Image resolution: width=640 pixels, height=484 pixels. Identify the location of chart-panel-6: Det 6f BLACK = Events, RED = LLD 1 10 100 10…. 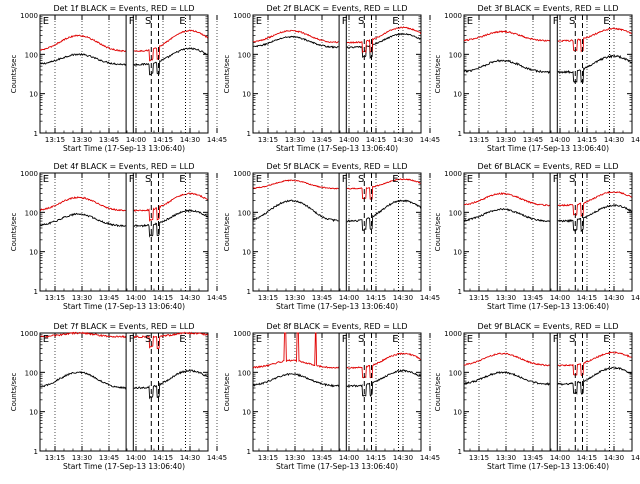
(537, 236).